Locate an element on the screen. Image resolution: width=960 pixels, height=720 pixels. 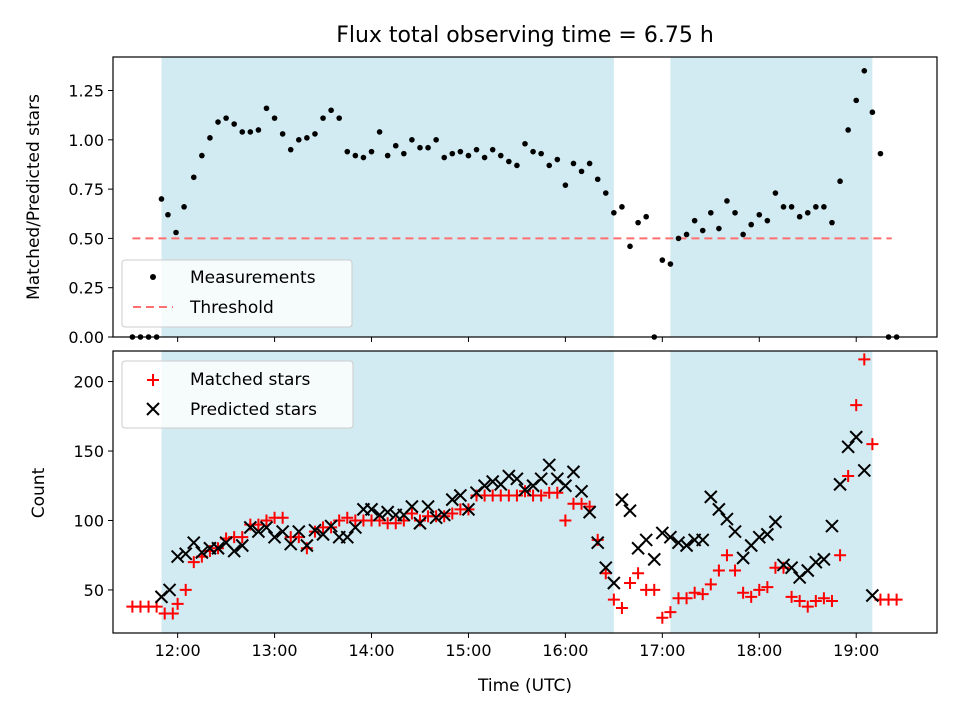
top-y-ticks: 0.00 0.25 0.50 0.75 1.00 1.25 is located at coordinates (90, 214).